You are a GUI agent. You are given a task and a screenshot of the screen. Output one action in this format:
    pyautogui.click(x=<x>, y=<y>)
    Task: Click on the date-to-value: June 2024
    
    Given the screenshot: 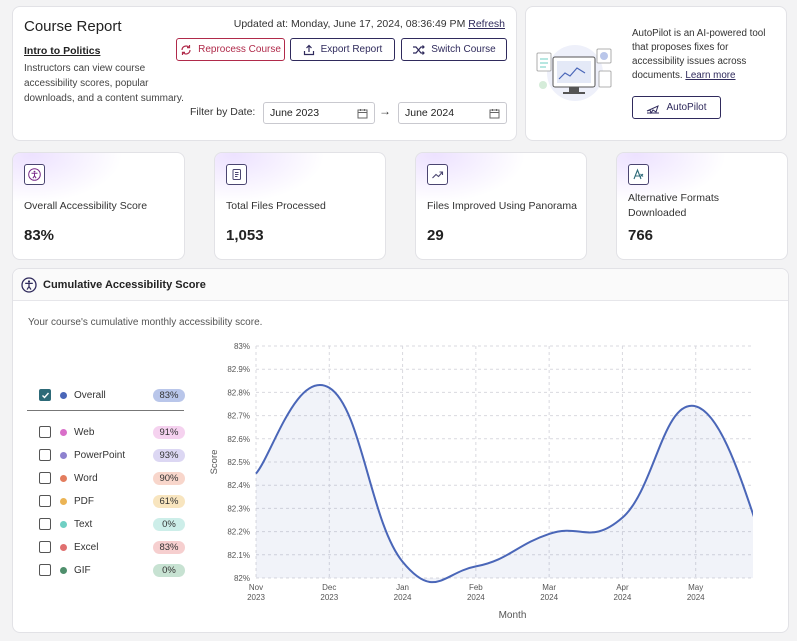 What is the action you would take?
    pyautogui.click(x=430, y=113)
    